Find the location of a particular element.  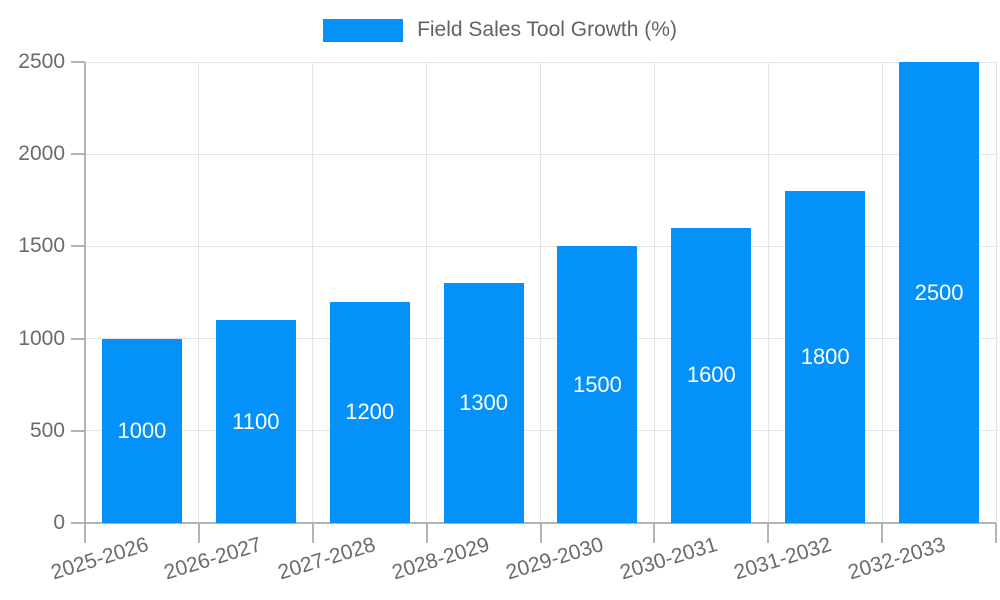

chart-legend: Field Sales Tool Growth (%) is located at coordinates (500, 30).